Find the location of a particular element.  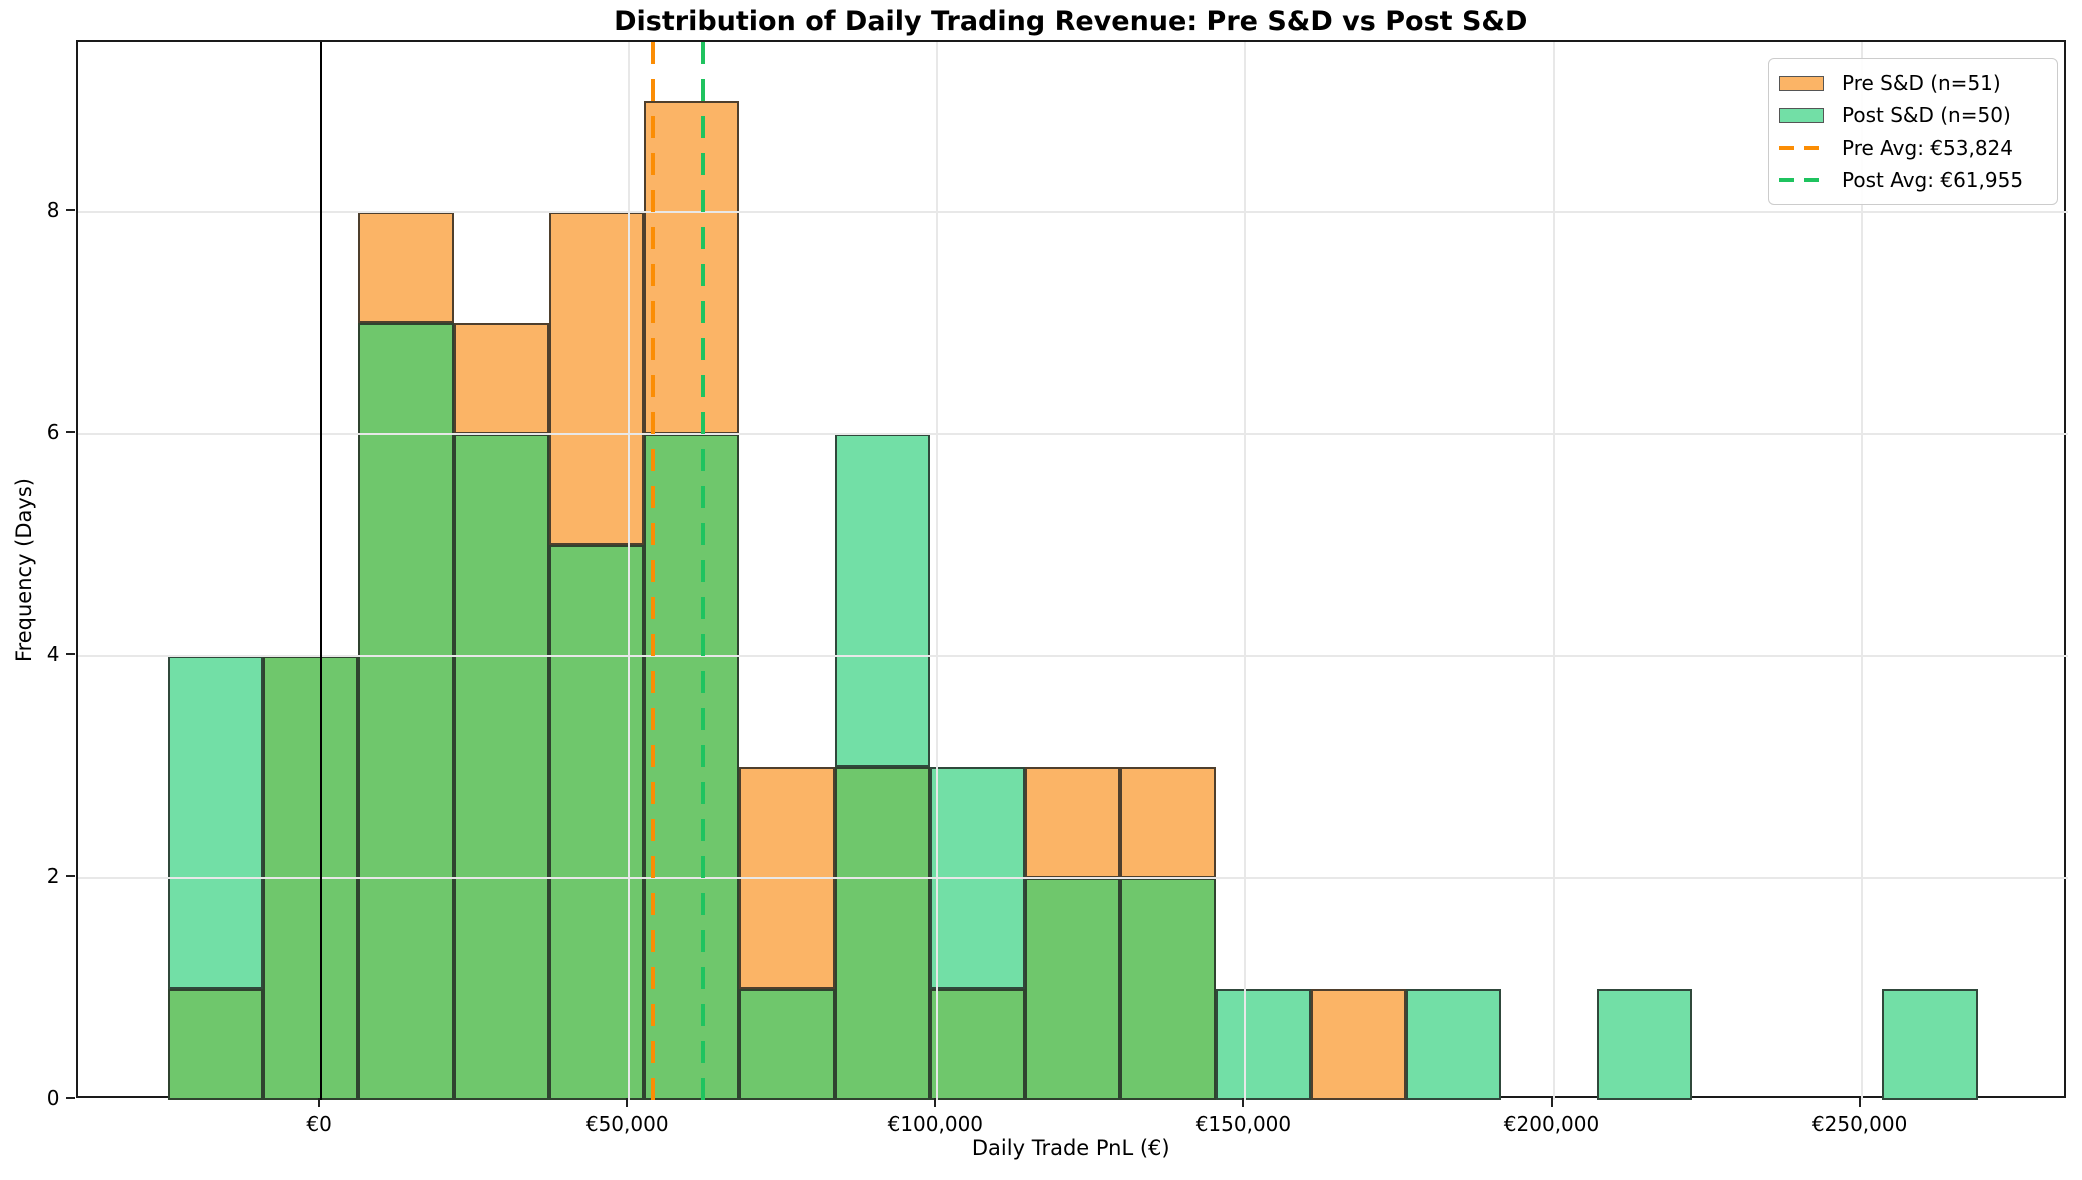

legend-entry-post-avg: Post Avg: €61,955 is located at coordinates (1913, 180).